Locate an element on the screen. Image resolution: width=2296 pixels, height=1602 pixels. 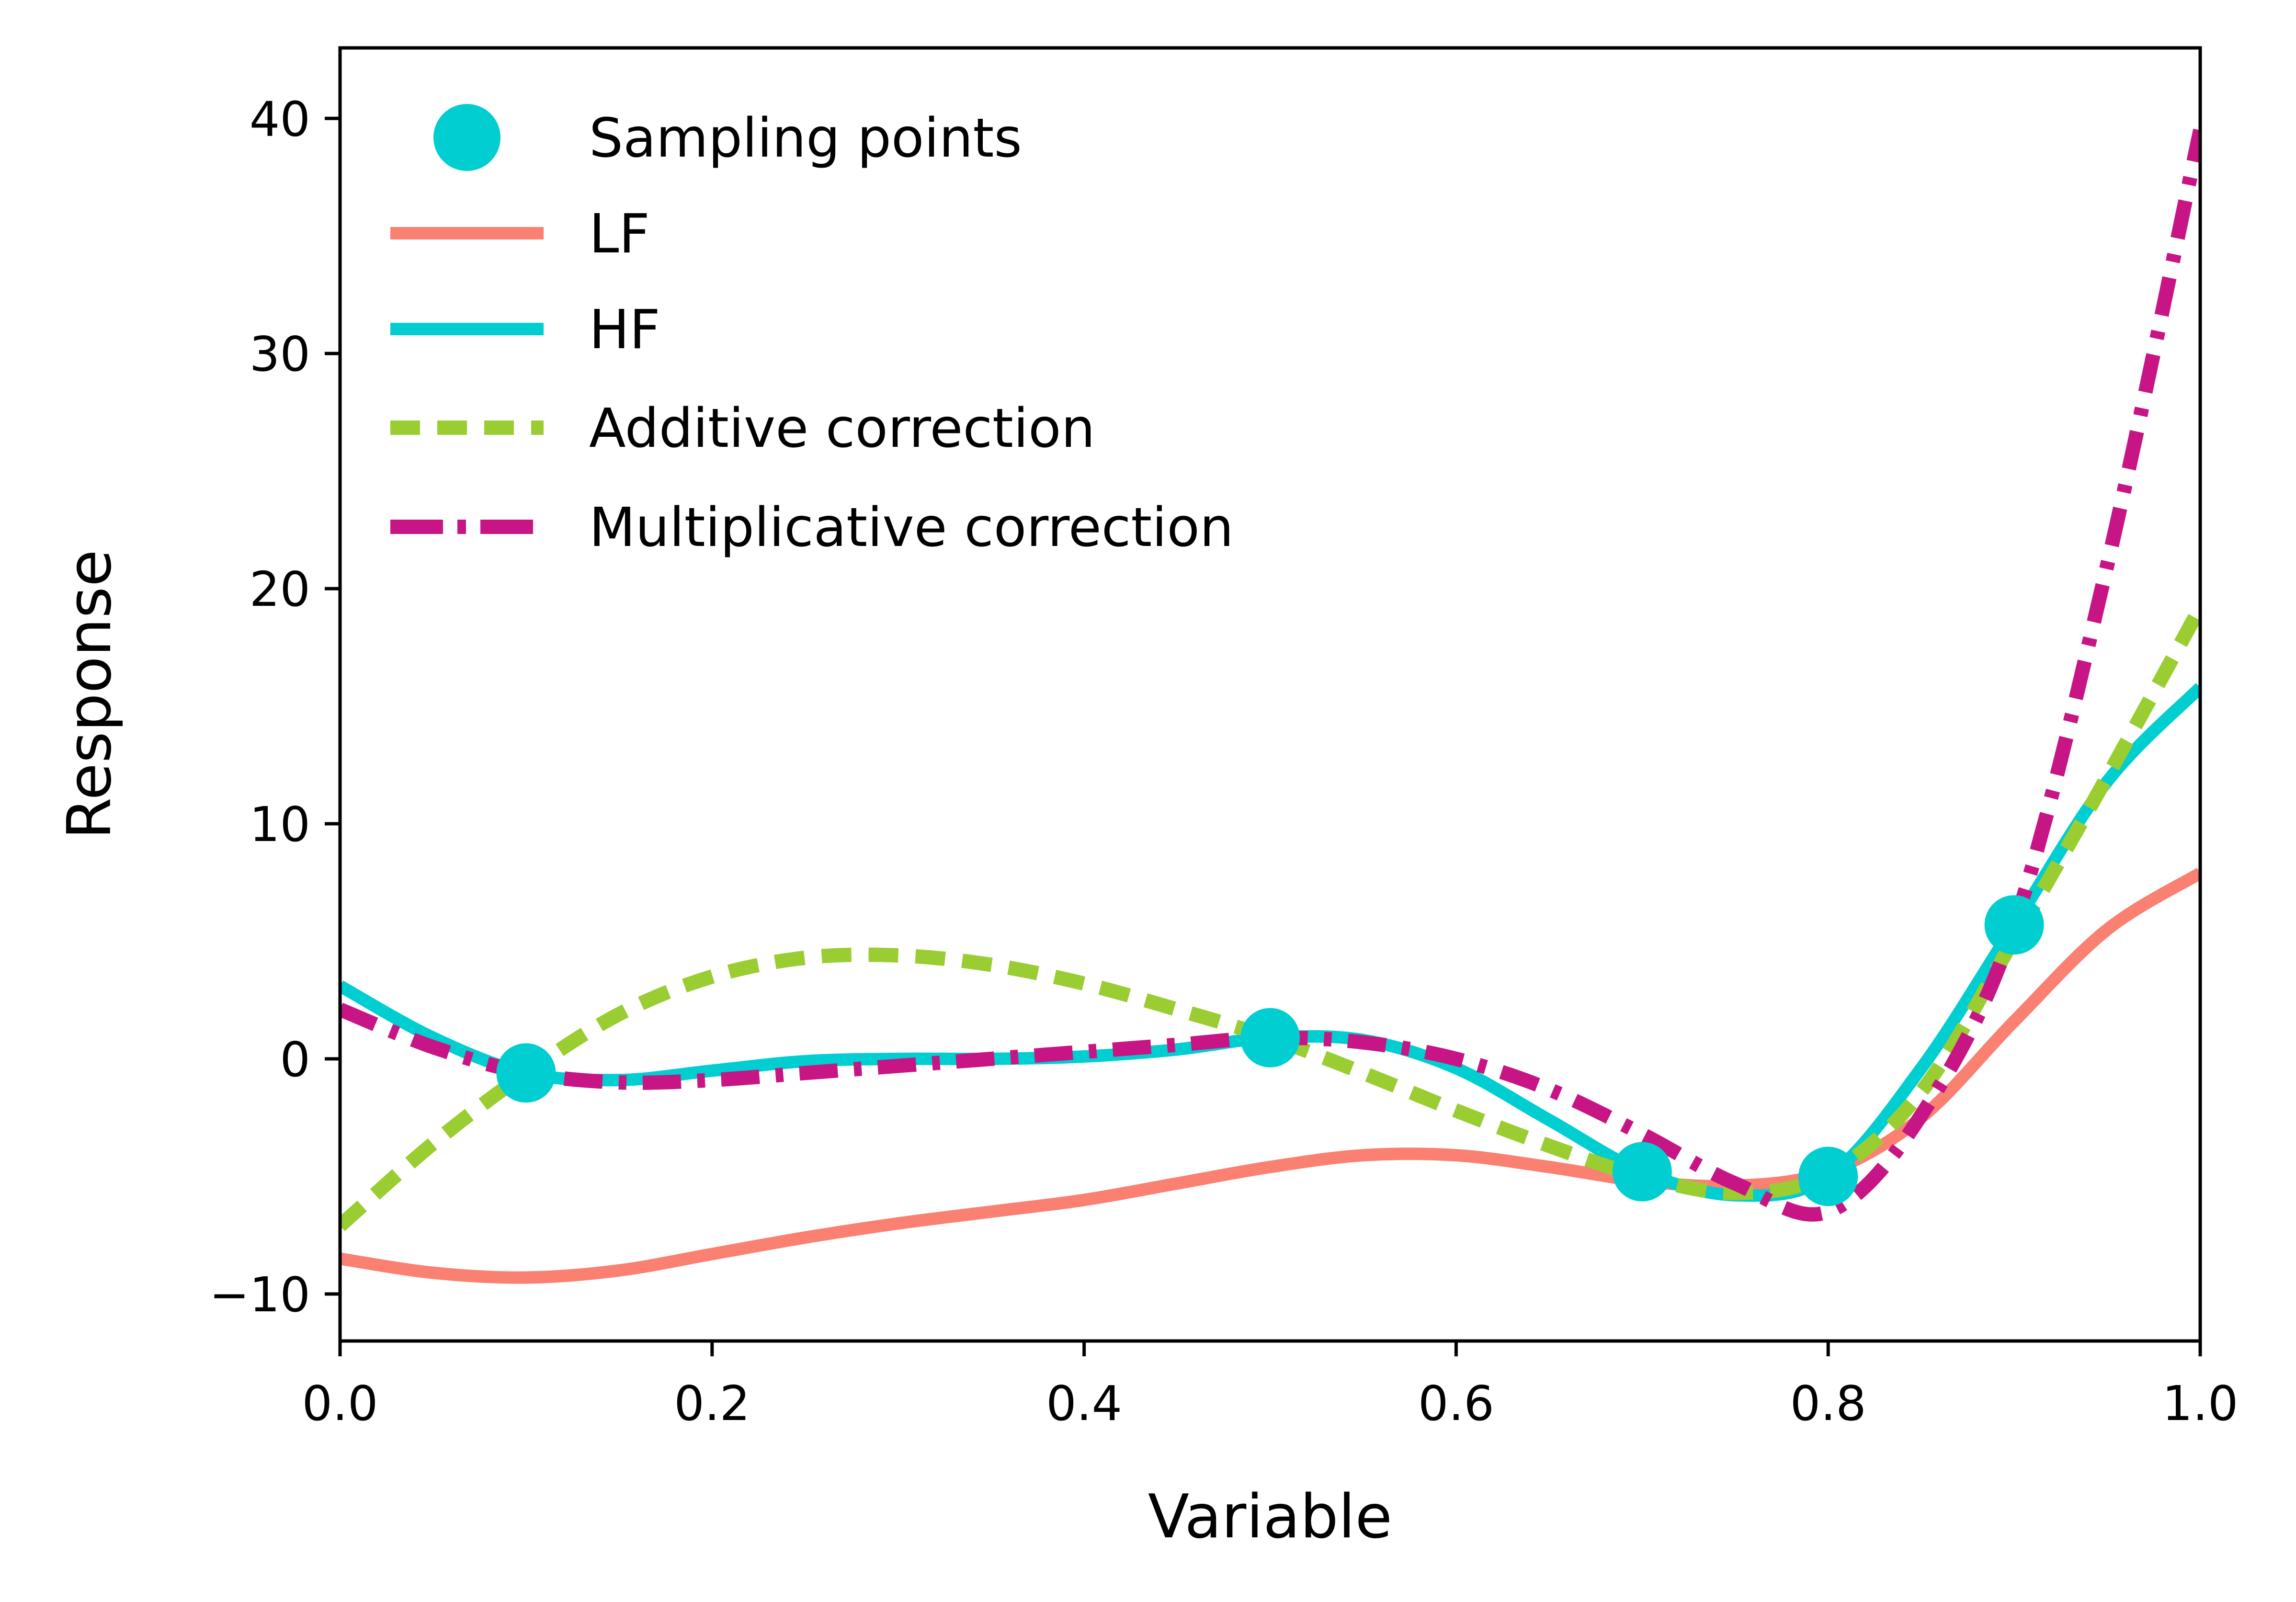
legend-label: Sampling points is located at coordinates (806, 138).